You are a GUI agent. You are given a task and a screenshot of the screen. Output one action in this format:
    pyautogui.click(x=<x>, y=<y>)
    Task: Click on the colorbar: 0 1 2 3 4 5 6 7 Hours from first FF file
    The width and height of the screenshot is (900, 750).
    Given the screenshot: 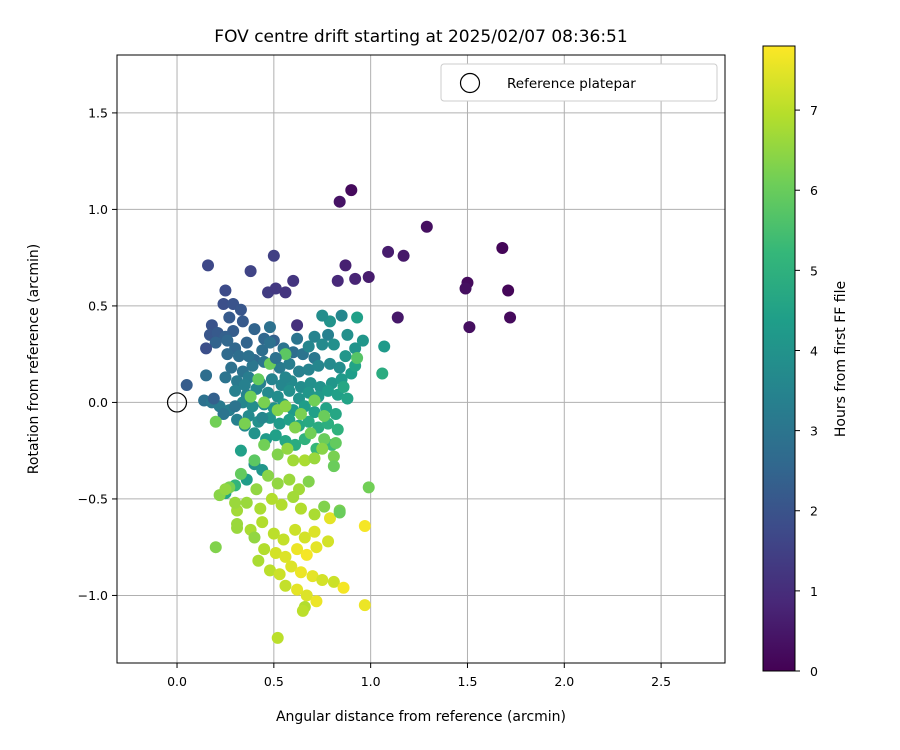 What is the action you would take?
    pyautogui.click(x=805, y=362)
    